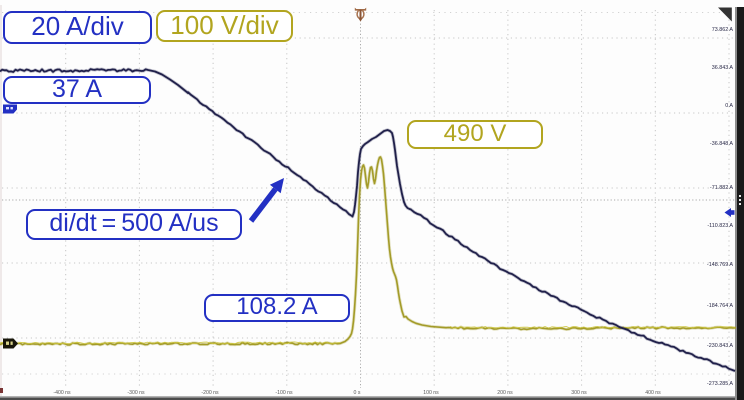  What do you see at coordinates (431, 393) in the screenshot?
I see `svg-text: 100 ns` at bounding box center [431, 393].